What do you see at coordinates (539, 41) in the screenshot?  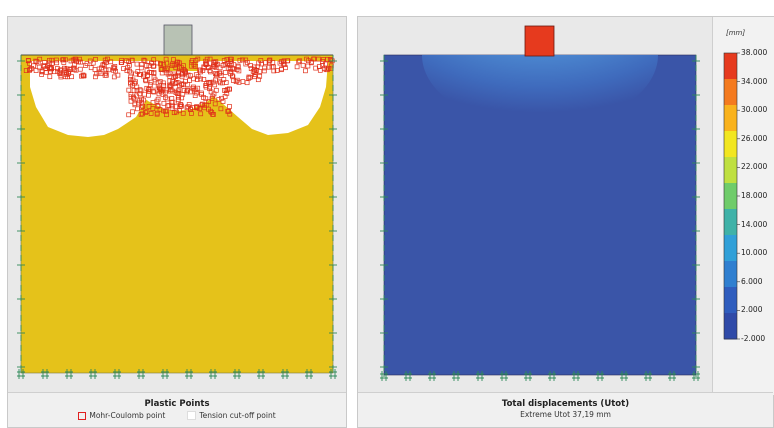 I see `footing-block` at bounding box center [539, 41].